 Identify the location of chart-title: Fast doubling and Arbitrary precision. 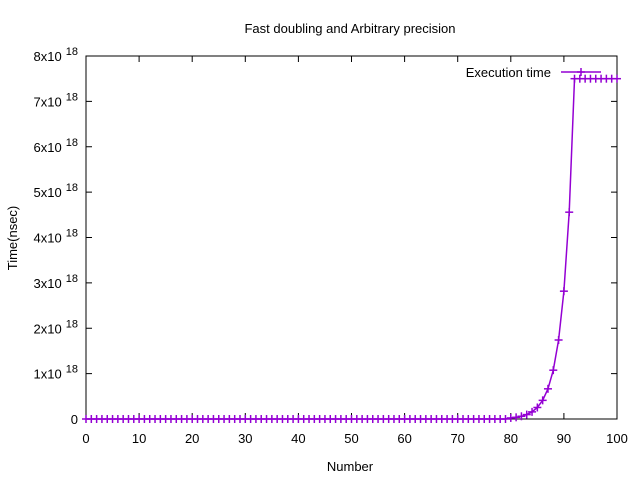
(349, 28).